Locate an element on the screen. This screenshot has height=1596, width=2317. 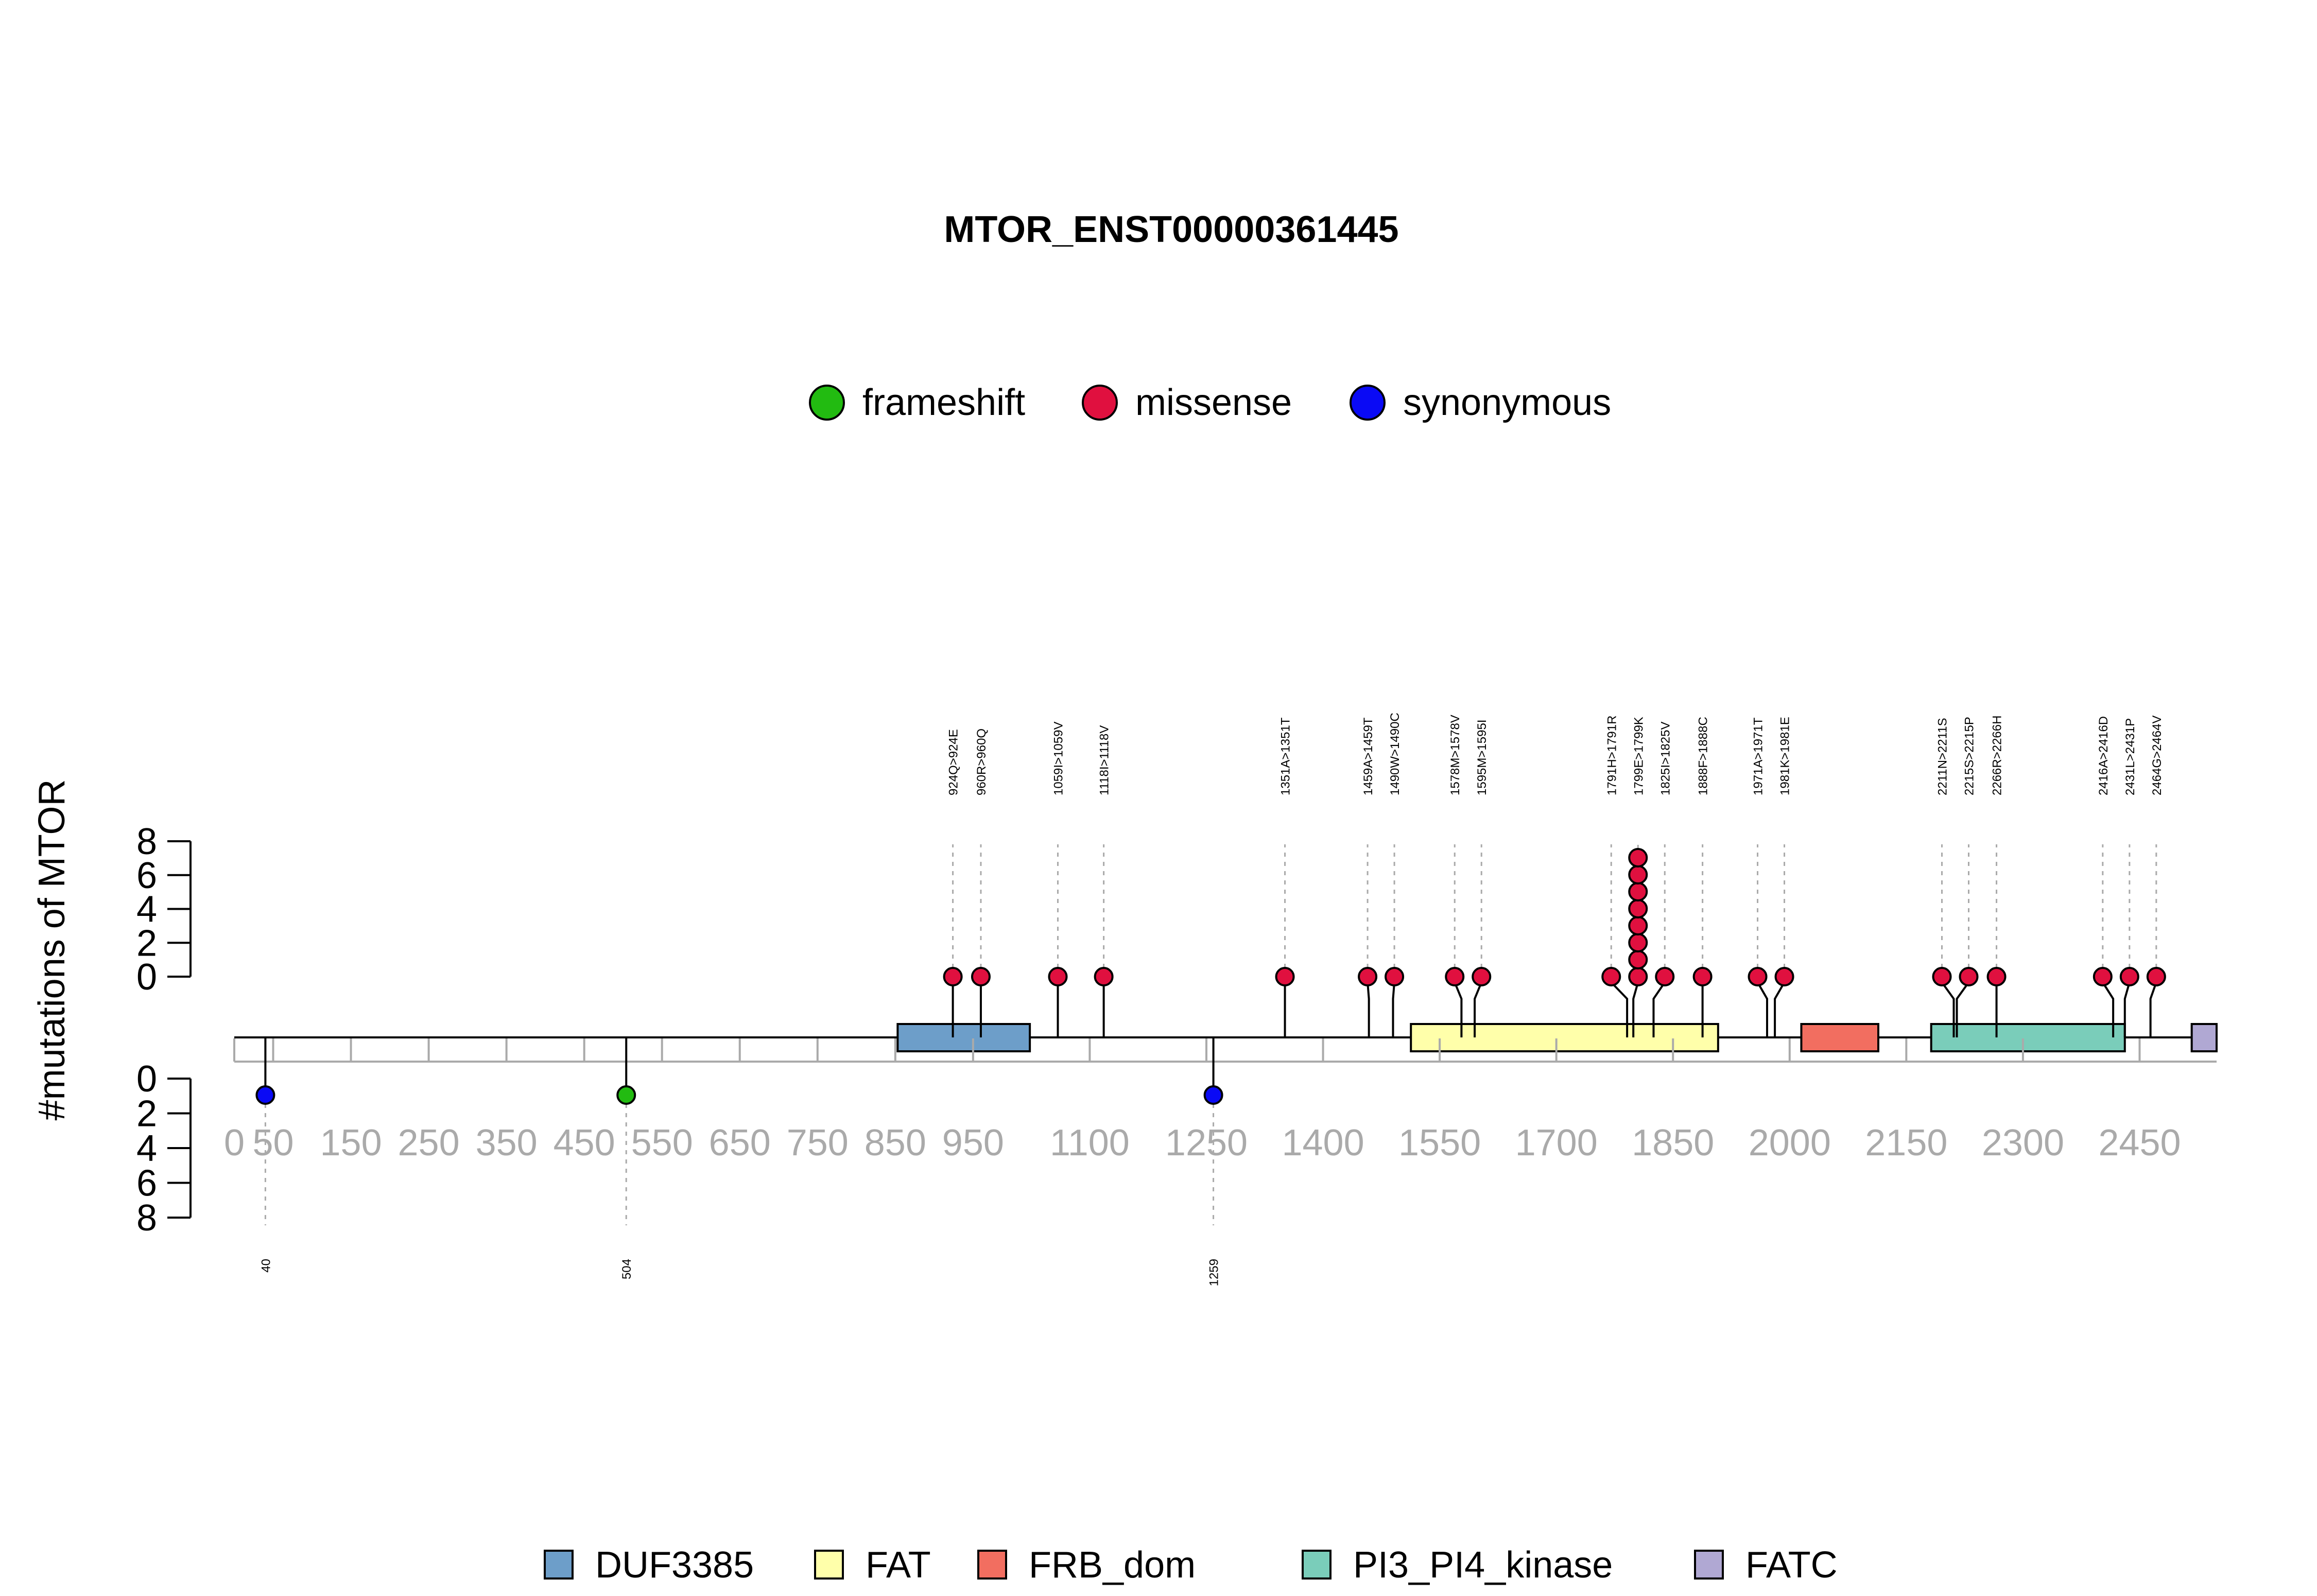
legend-swatch-synonymous is located at coordinates (1368, 403).